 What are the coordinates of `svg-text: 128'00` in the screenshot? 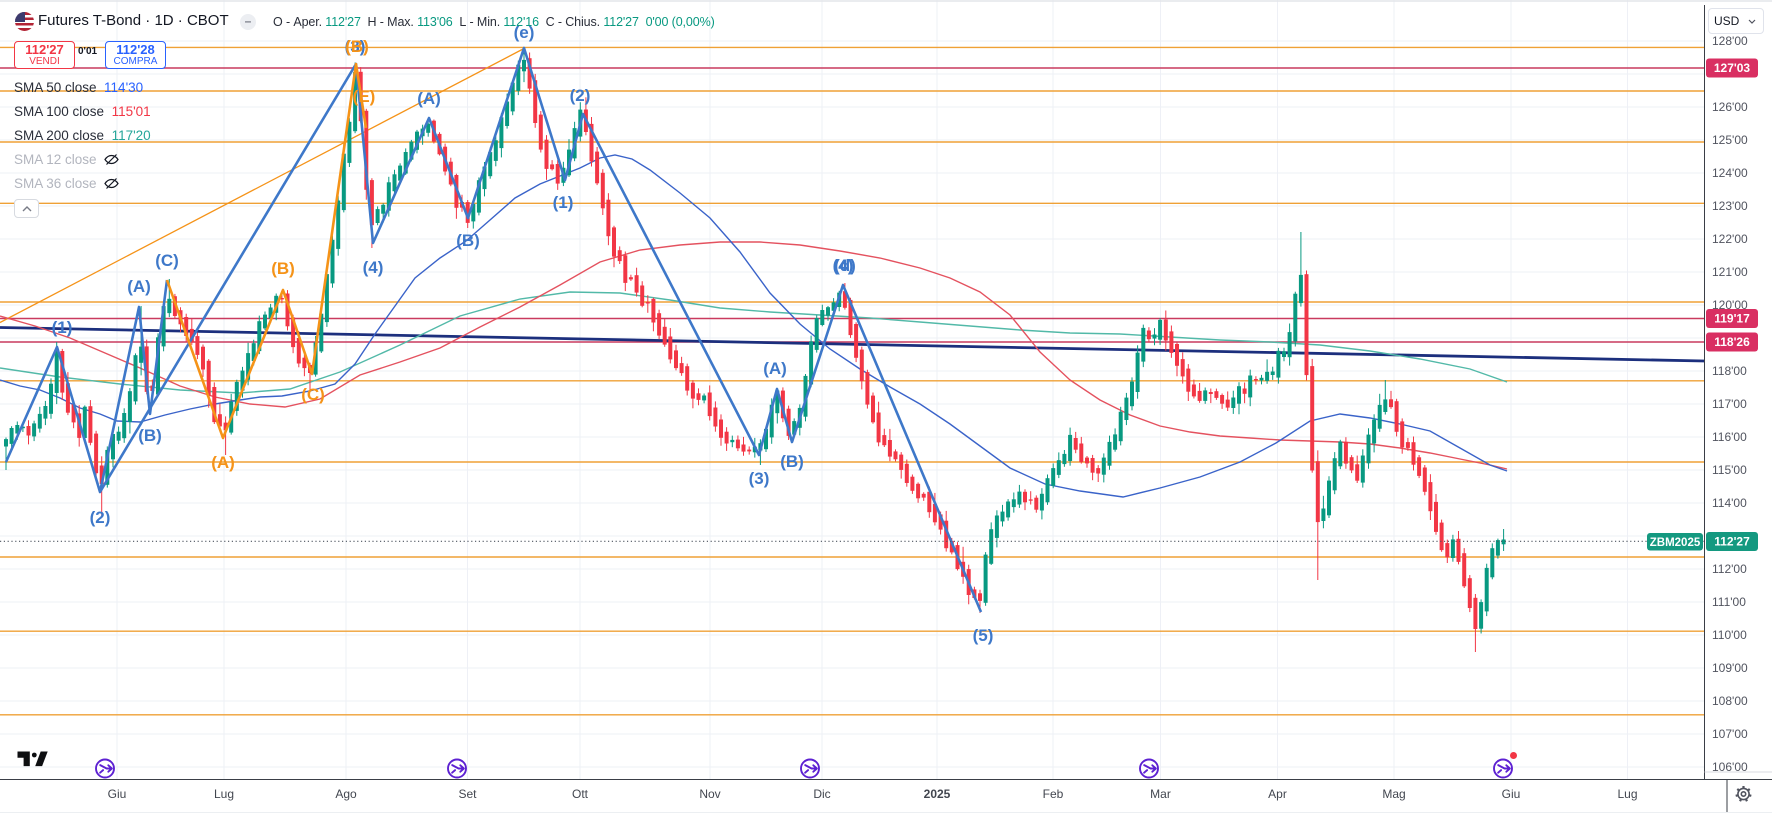 It's located at (1730, 41).